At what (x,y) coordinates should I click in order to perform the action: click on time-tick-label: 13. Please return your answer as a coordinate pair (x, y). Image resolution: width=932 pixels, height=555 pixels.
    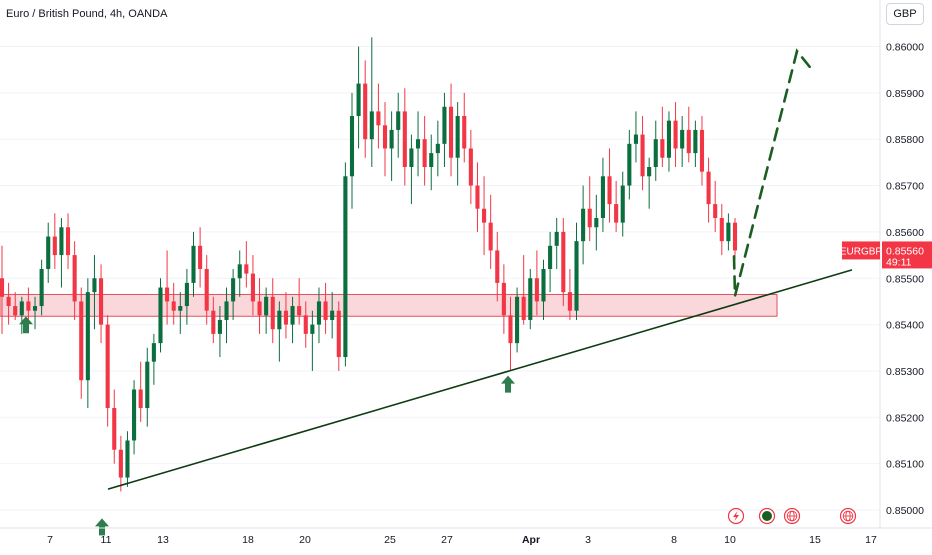
    Looking at the image, I should click on (163, 540).